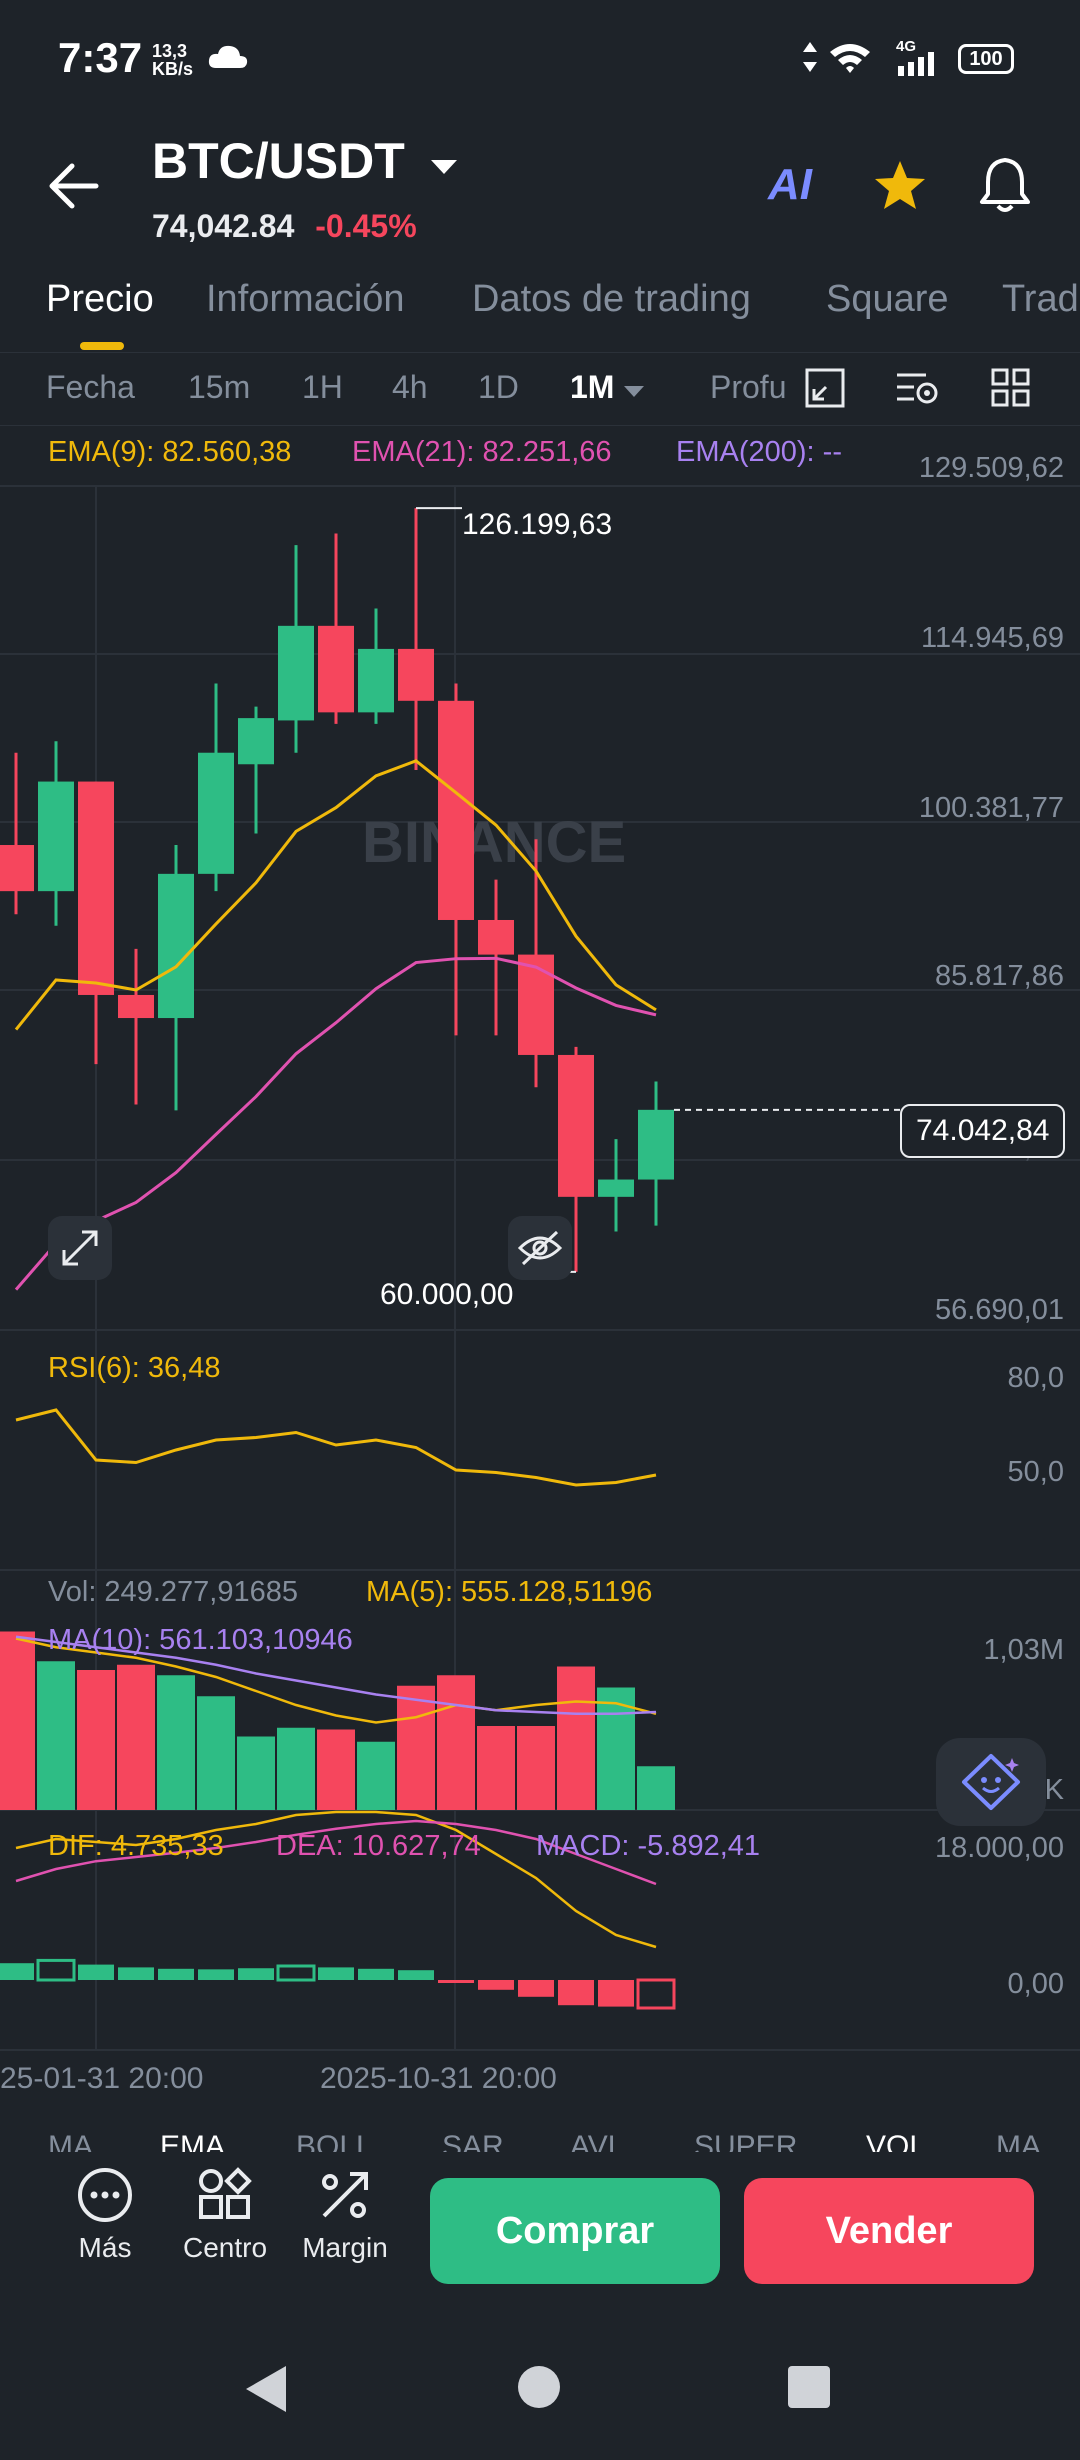  What do you see at coordinates (498, 387) in the screenshot?
I see `timeframe-1d: 1D` at bounding box center [498, 387].